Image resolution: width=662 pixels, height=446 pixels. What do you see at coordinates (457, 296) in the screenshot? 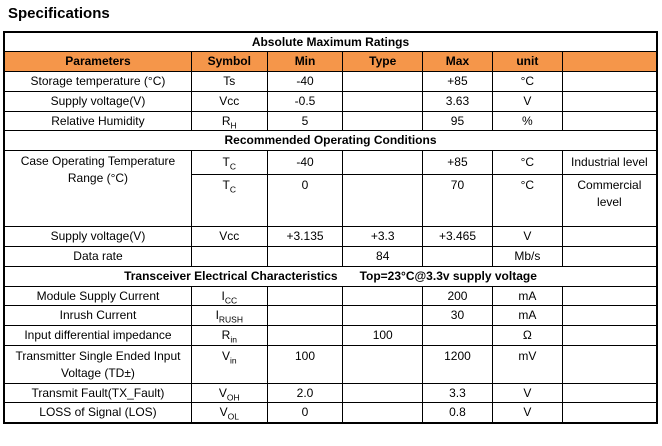
I see `value-cell: 200` at bounding box center [457, 296].